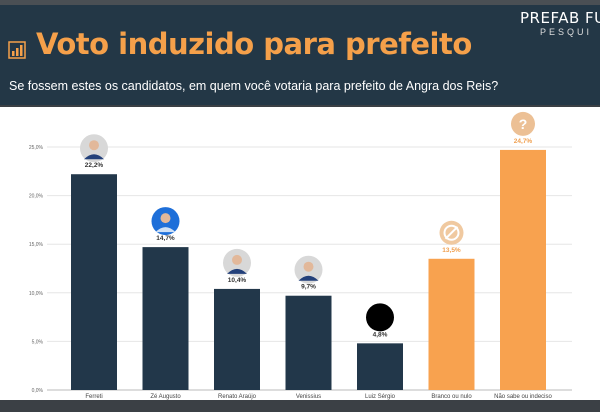 This screenshot has height=412, width=600. What do you see at coordinates (308, 287) in the screenshot?
I see `value-label: 9,7%` at bounding box center [308, 287].